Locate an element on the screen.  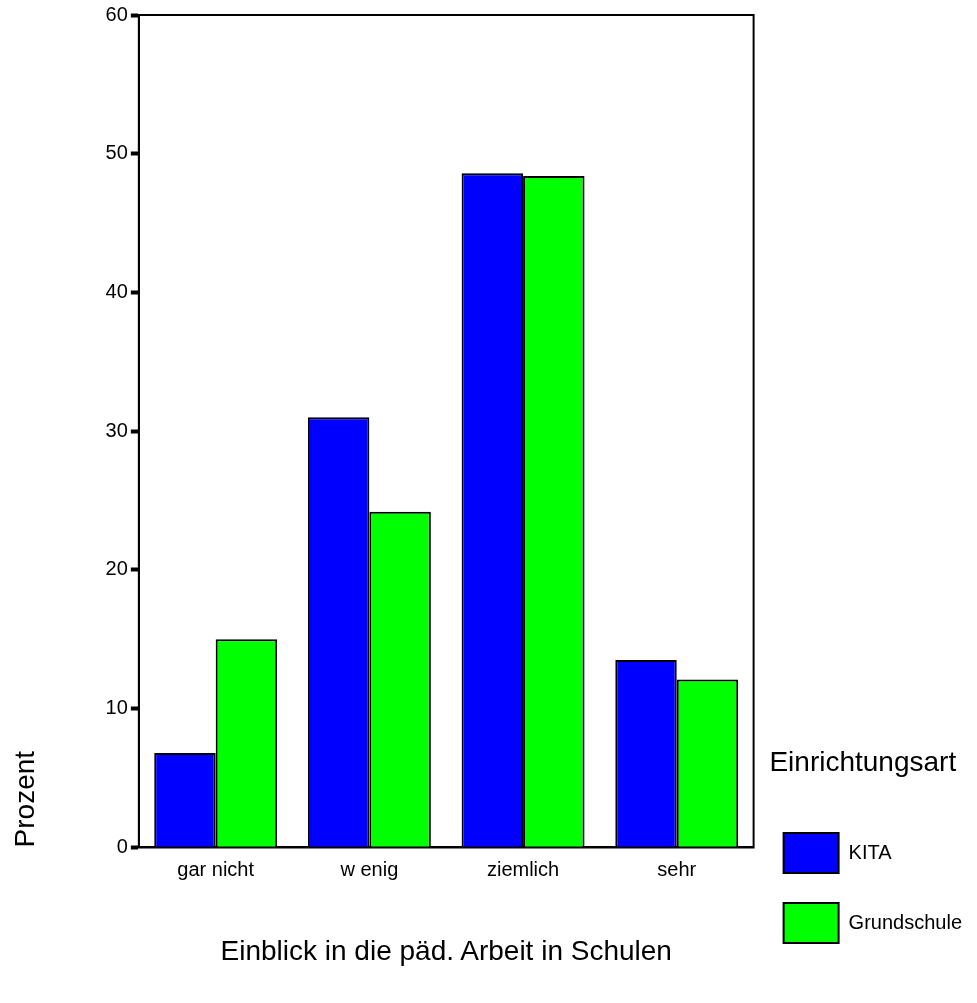
y-axis-title: Prozent is located at coordinates (24, 799).